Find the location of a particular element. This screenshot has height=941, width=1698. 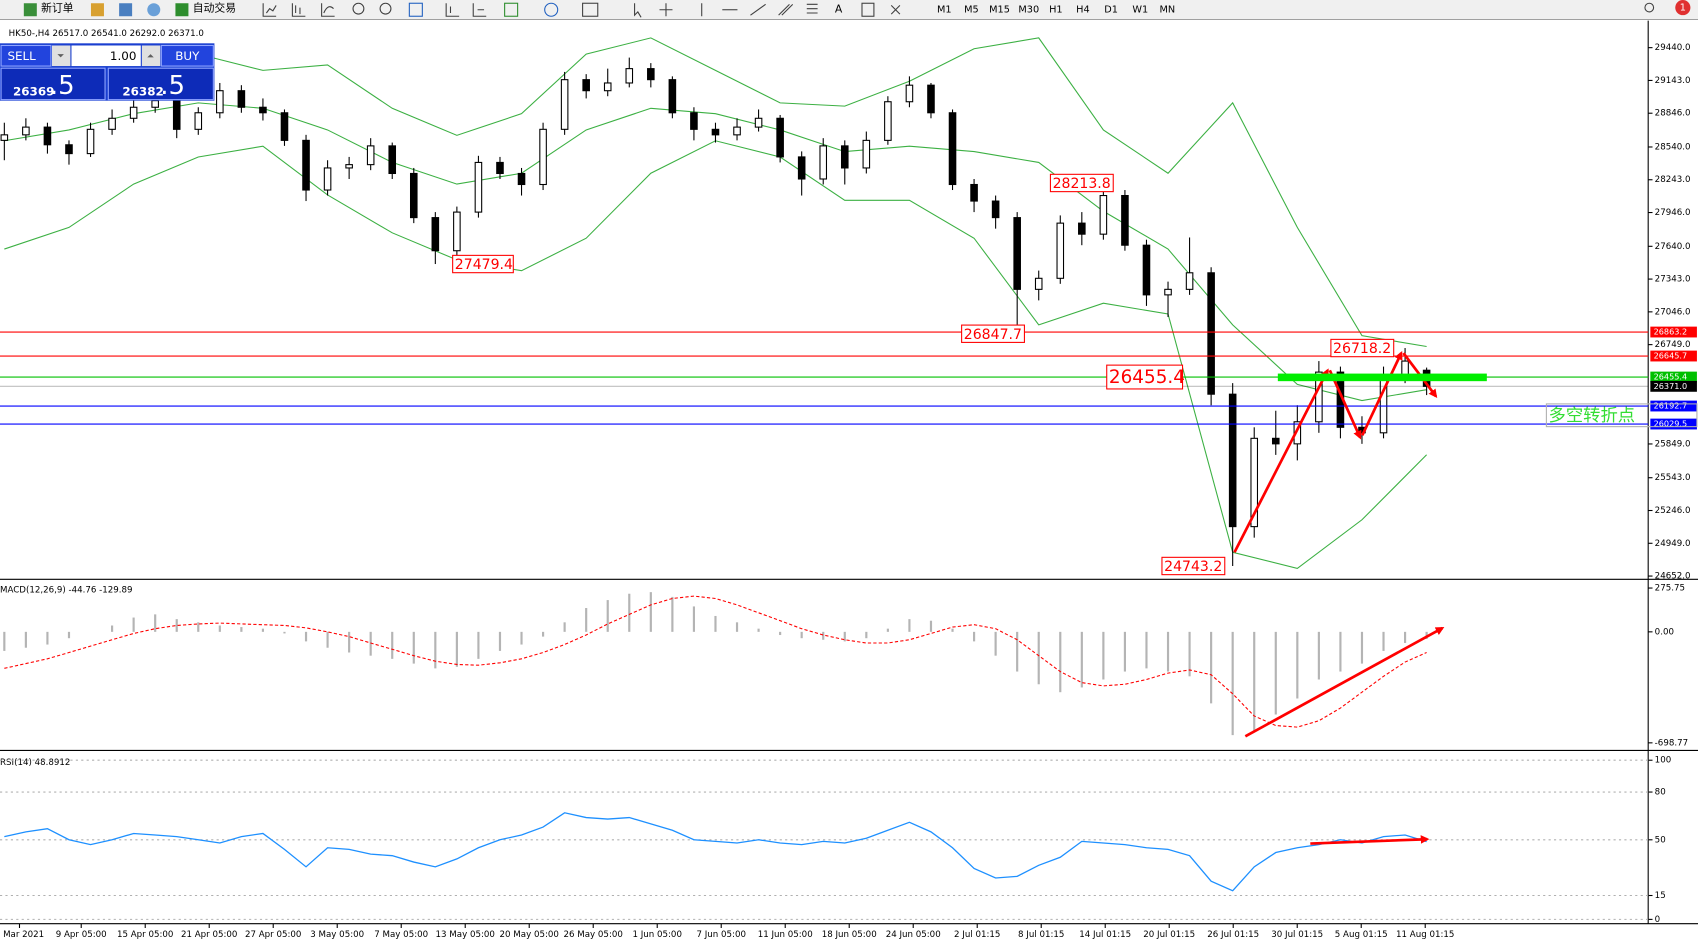

y-tick-label: 24949.0 is located at coordinates (1673, 544).